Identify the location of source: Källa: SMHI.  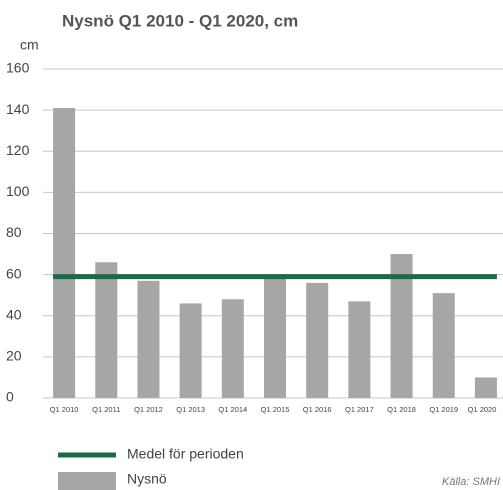
(471, 482).